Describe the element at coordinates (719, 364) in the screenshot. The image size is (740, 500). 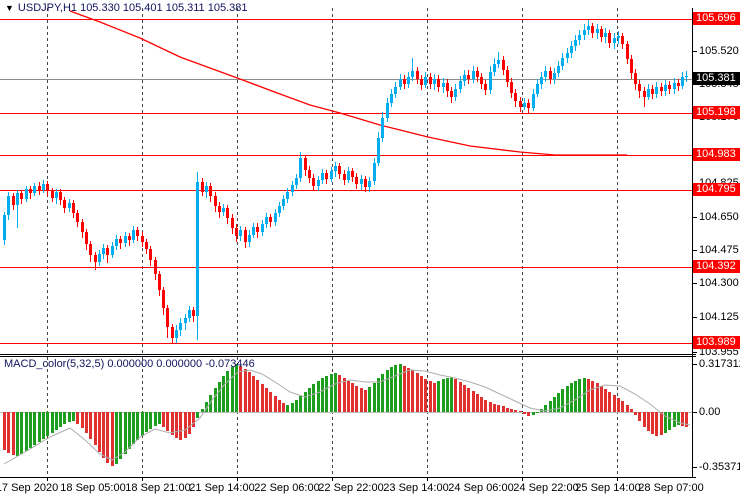
I see `macd-tick-label: 0.317312` at that location.